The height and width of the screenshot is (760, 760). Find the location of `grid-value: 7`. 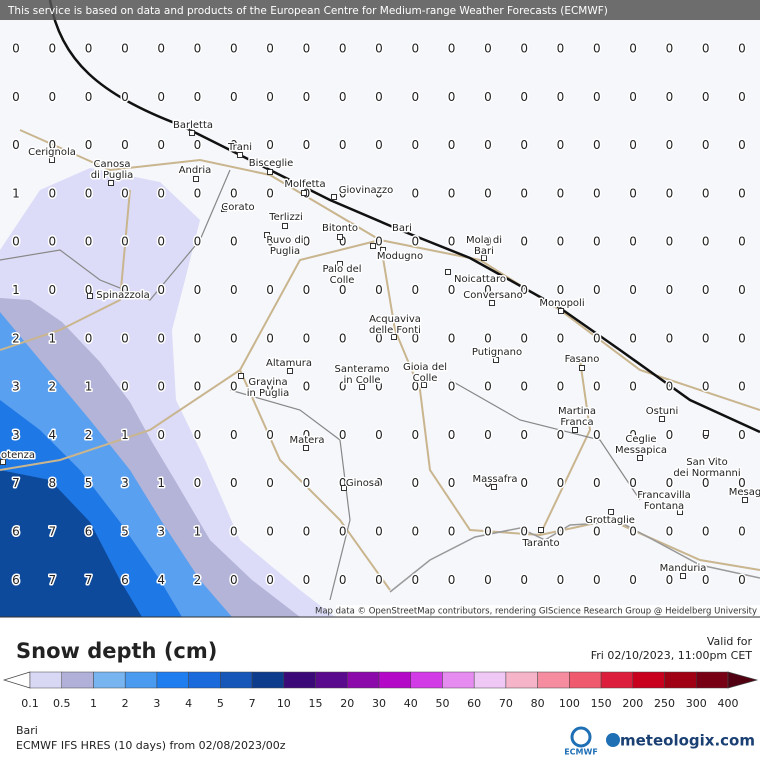

grid-value: 7 is located at coordinates (16, 483).